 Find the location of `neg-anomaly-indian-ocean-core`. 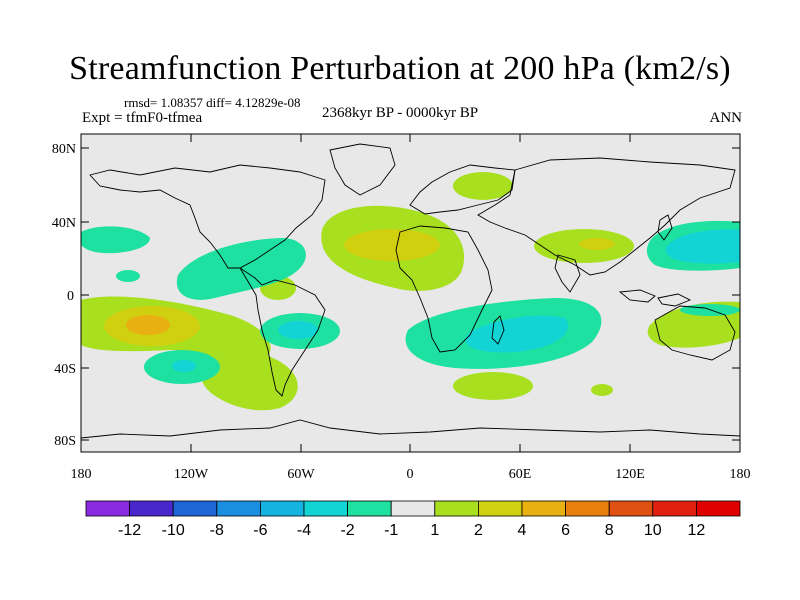

neg-anomaly-indian-ocean-core is located at coordinates (517, 334).